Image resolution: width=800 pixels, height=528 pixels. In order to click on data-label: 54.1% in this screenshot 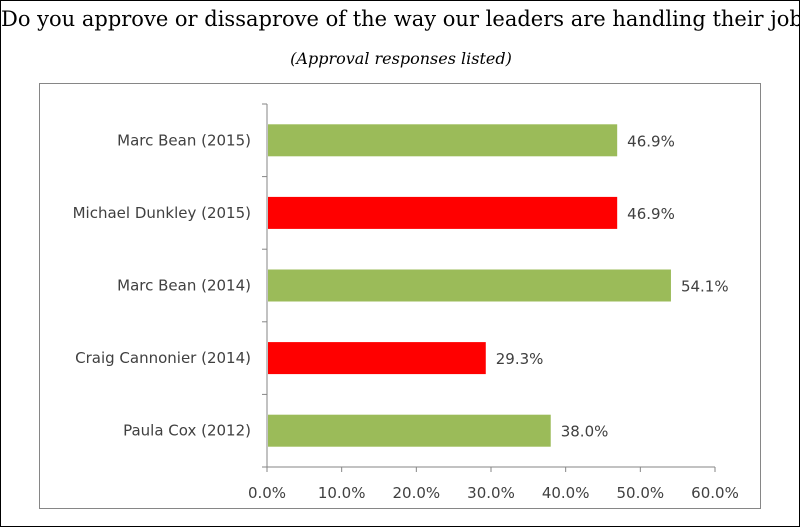, I will do `click(705, 287)`.